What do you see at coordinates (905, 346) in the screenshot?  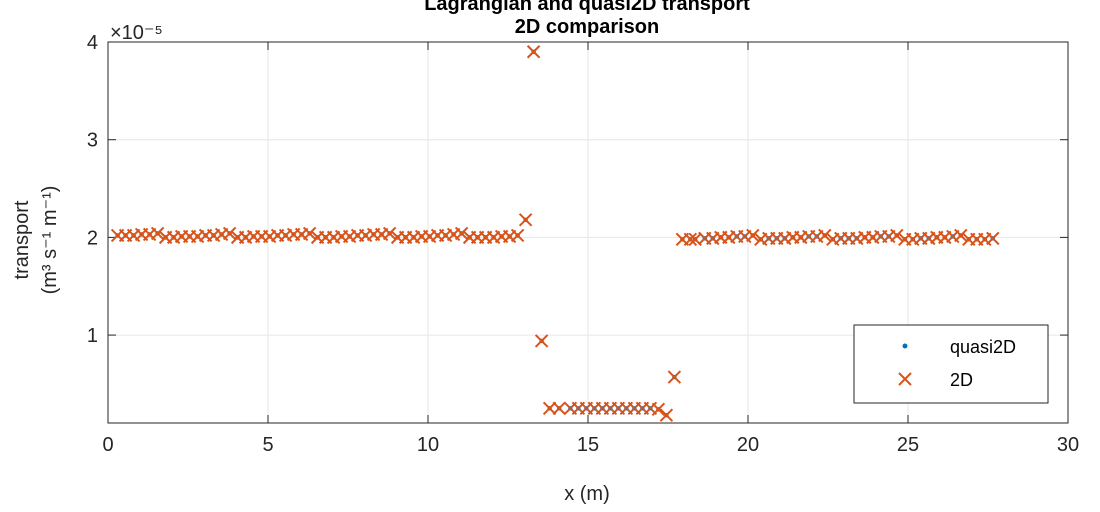 I see `legend-quasi2d-dot-icon` at bounding box center [905, 346].